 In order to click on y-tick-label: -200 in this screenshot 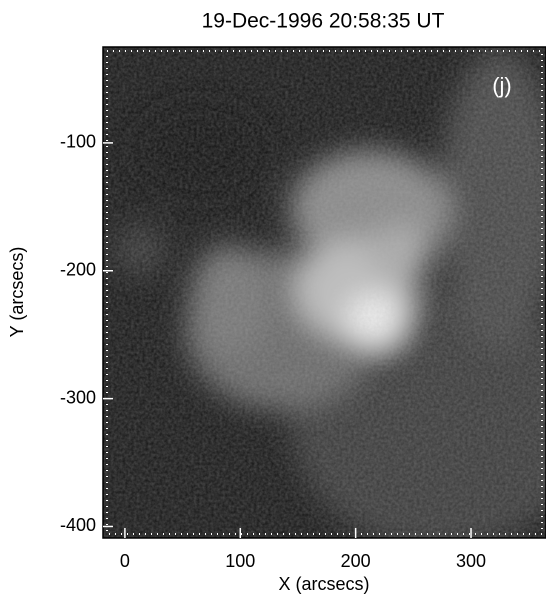, I will do `click(78, 270)`.